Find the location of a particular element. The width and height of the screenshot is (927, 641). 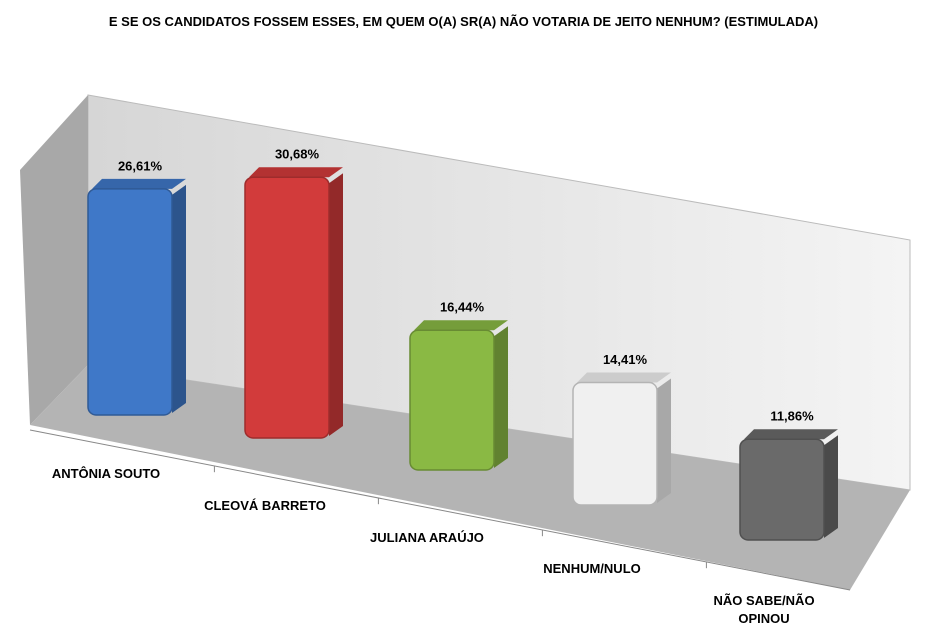

value-label: 16,44% is located at coordinates (462, 307).